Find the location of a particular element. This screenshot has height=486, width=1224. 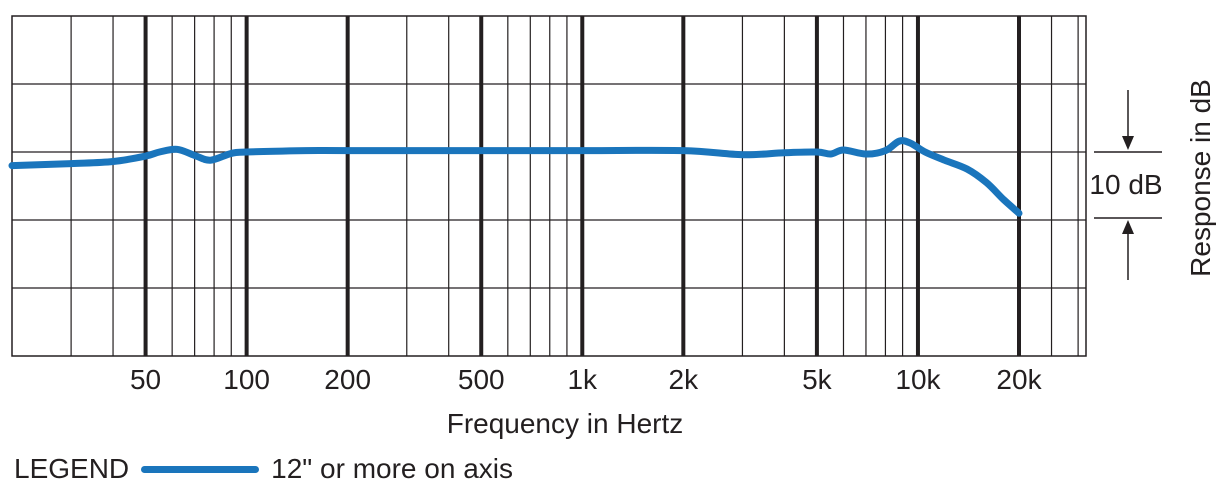

x-tick-label: 1k is located at coordinates (582, 379).